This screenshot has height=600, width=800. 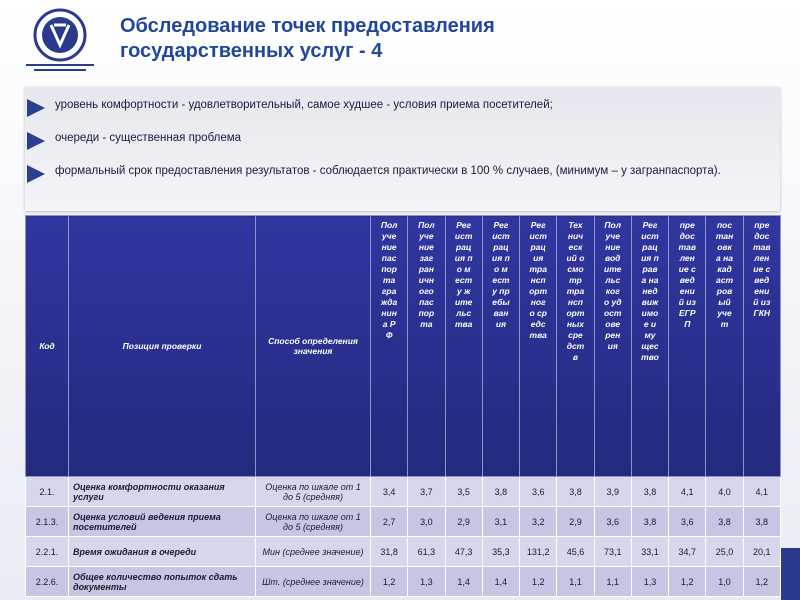 I want to click on column-header: Способ определения значения, so click(x=313, y=346).